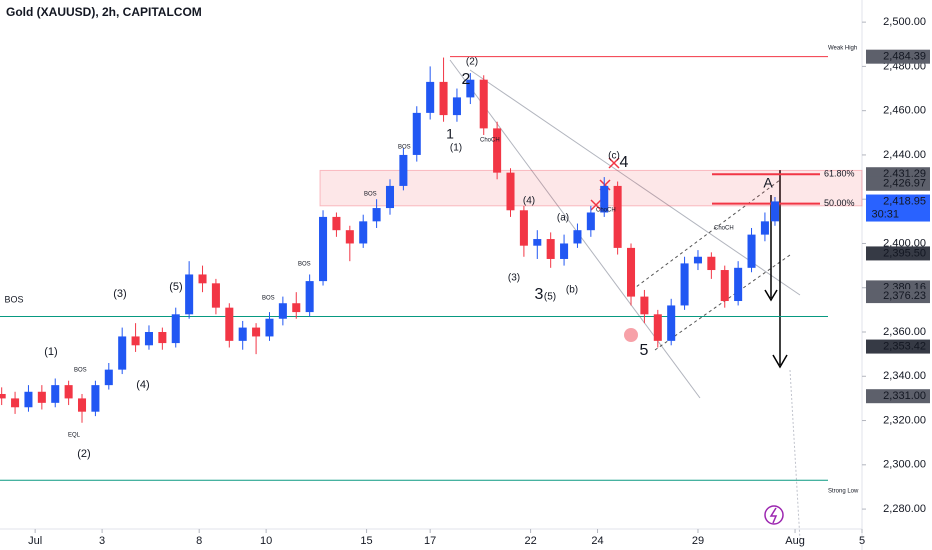 This screenshot has height=550, width=932. I want to click on annotation: 4, so click(624, 162).